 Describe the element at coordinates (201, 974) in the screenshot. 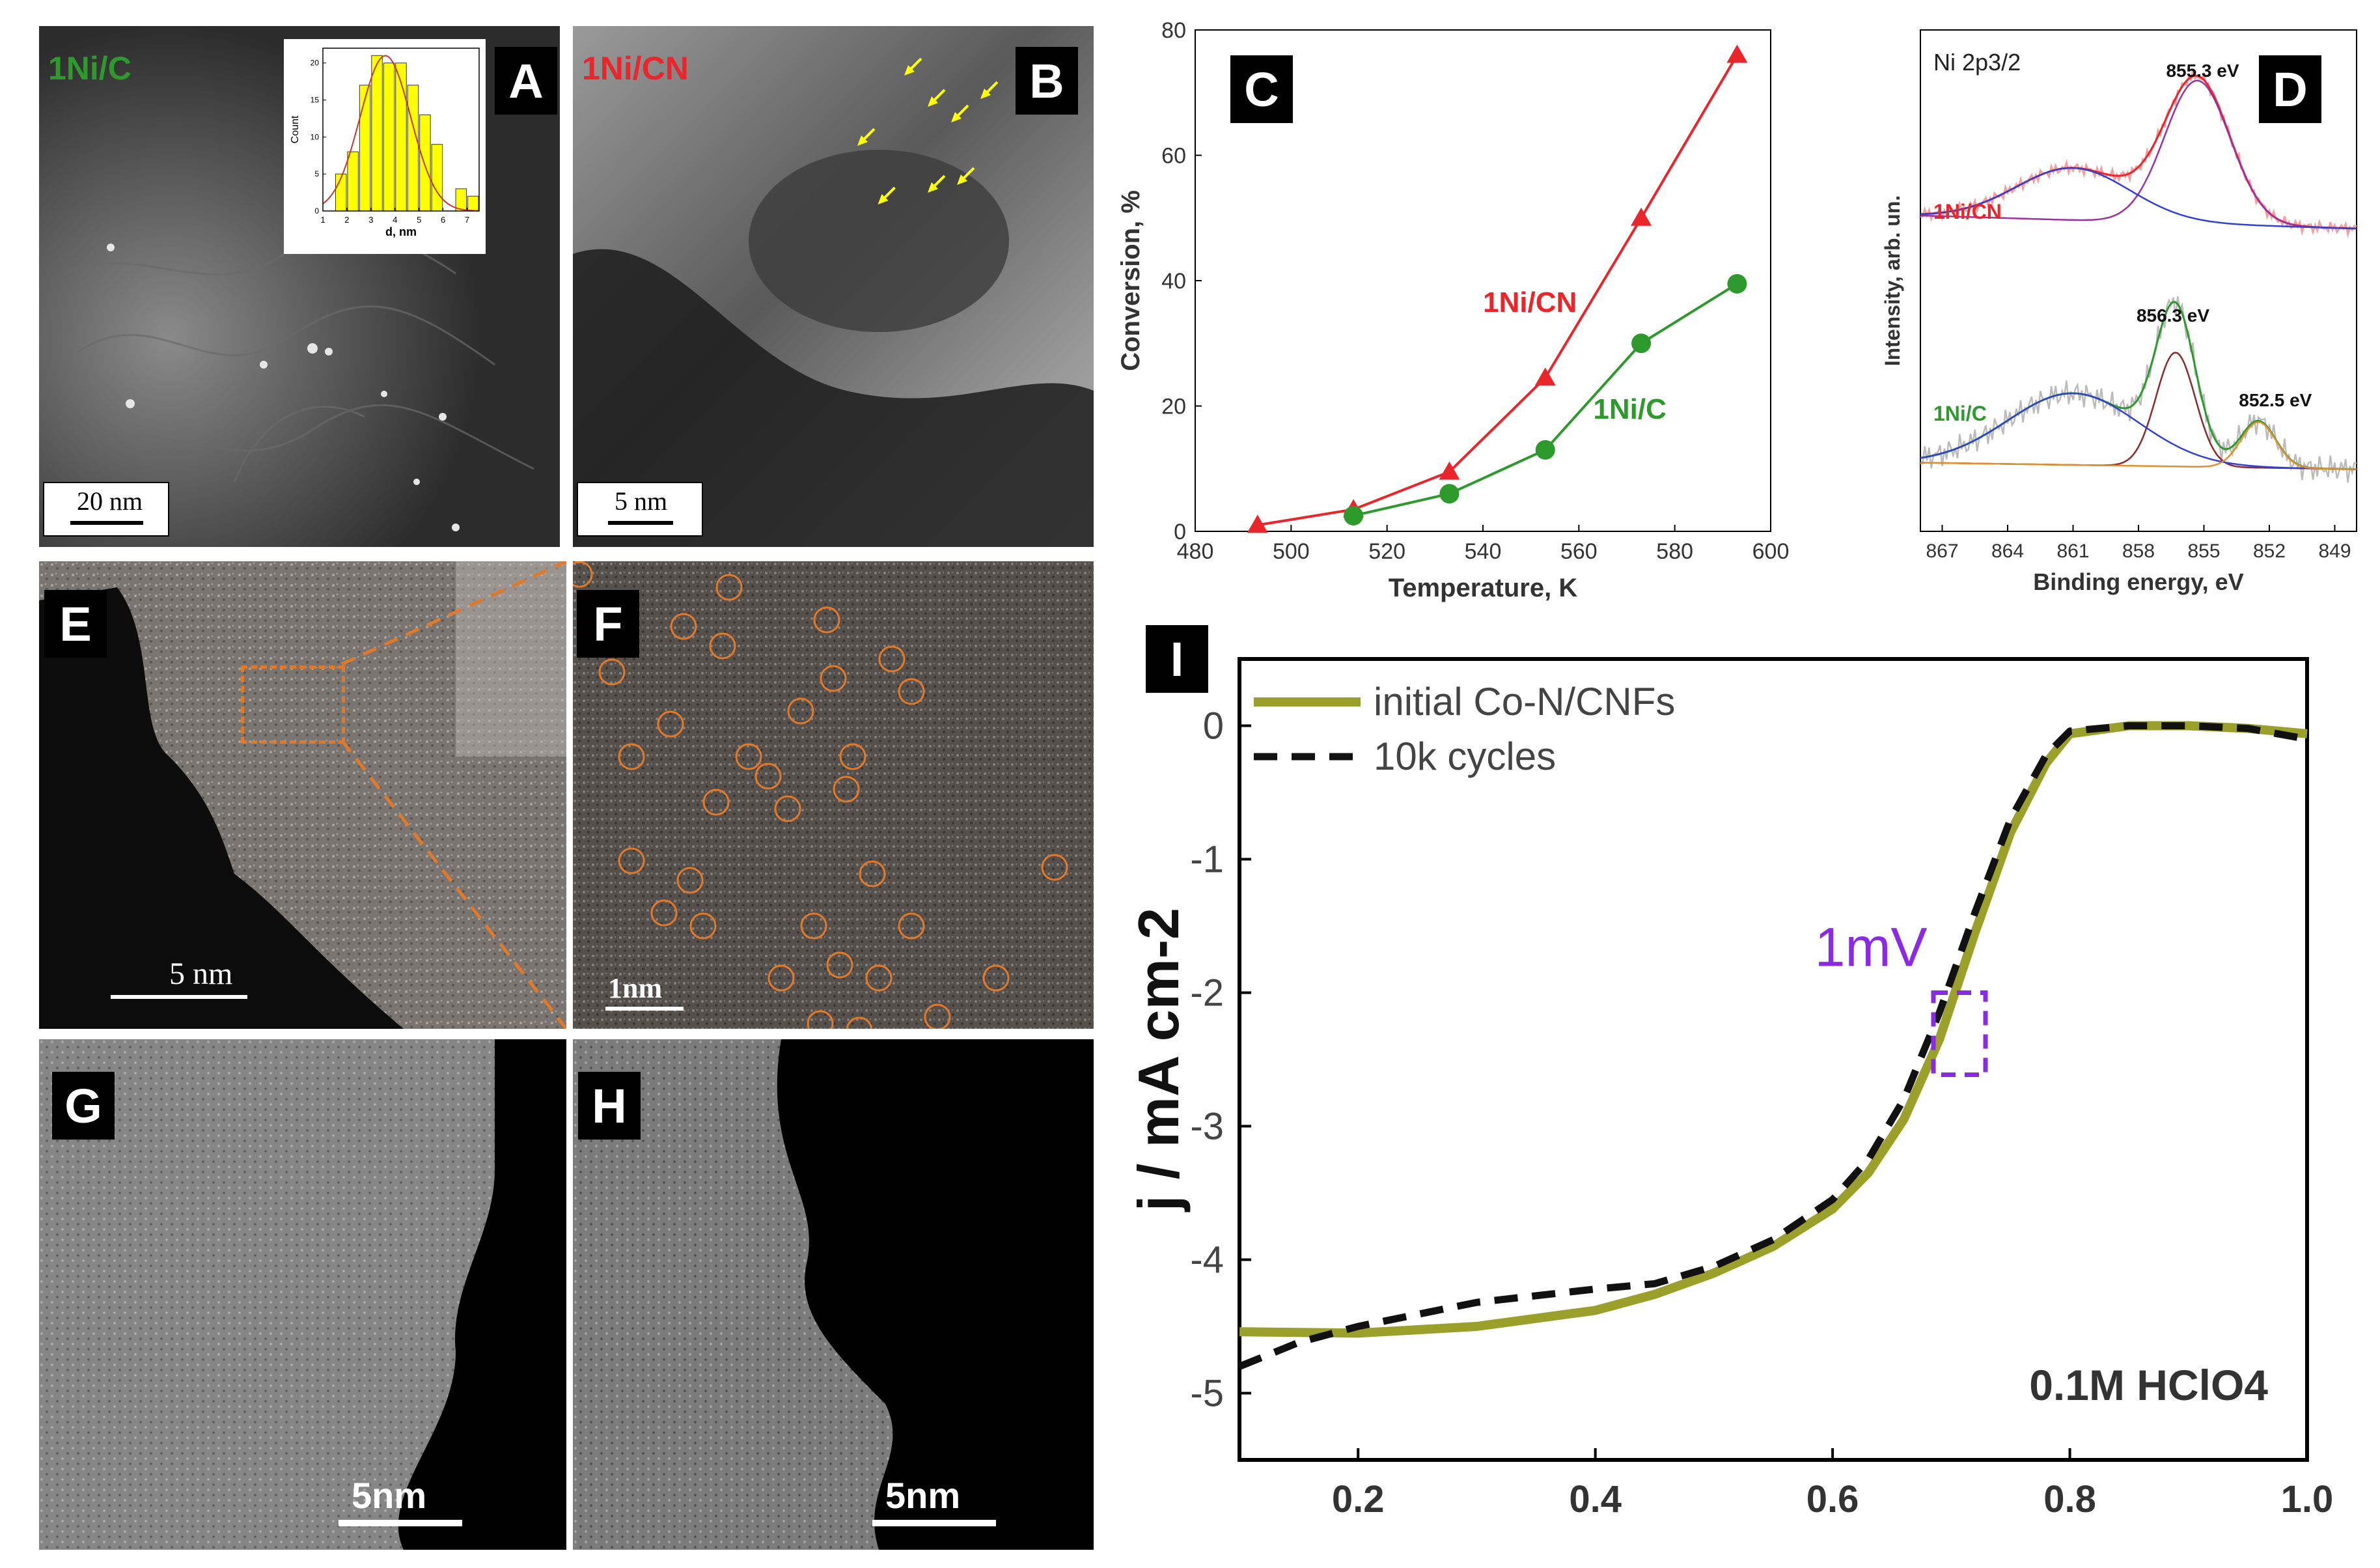

I see `panel-e-scalebar-label: 5 nm` at that location.